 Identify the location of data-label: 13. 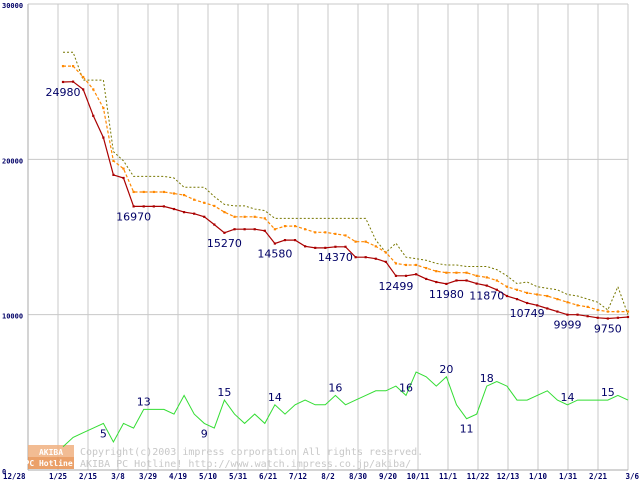
(144, 401).